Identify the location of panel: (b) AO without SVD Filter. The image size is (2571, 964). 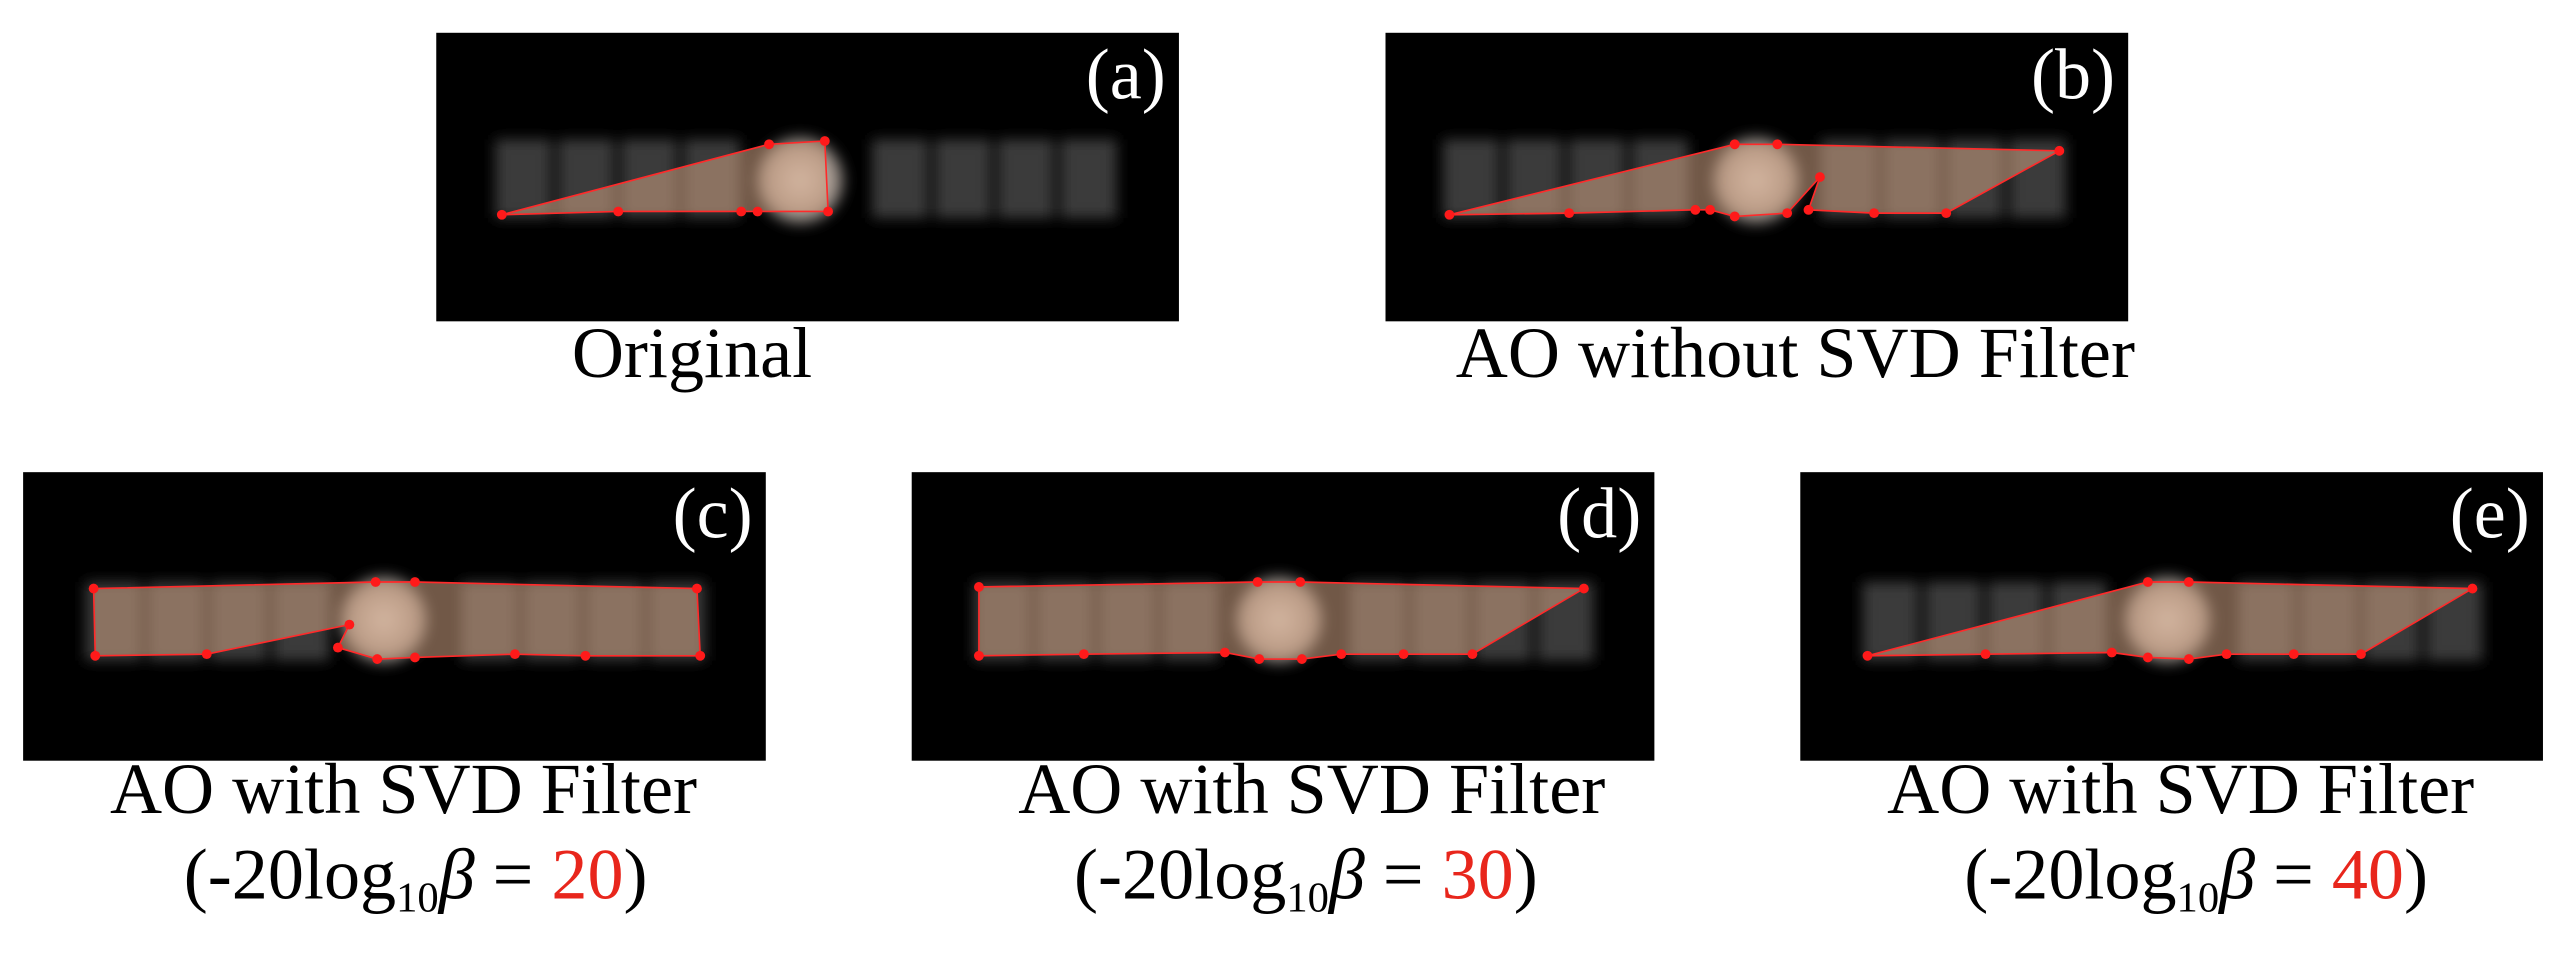
(1760, 212).